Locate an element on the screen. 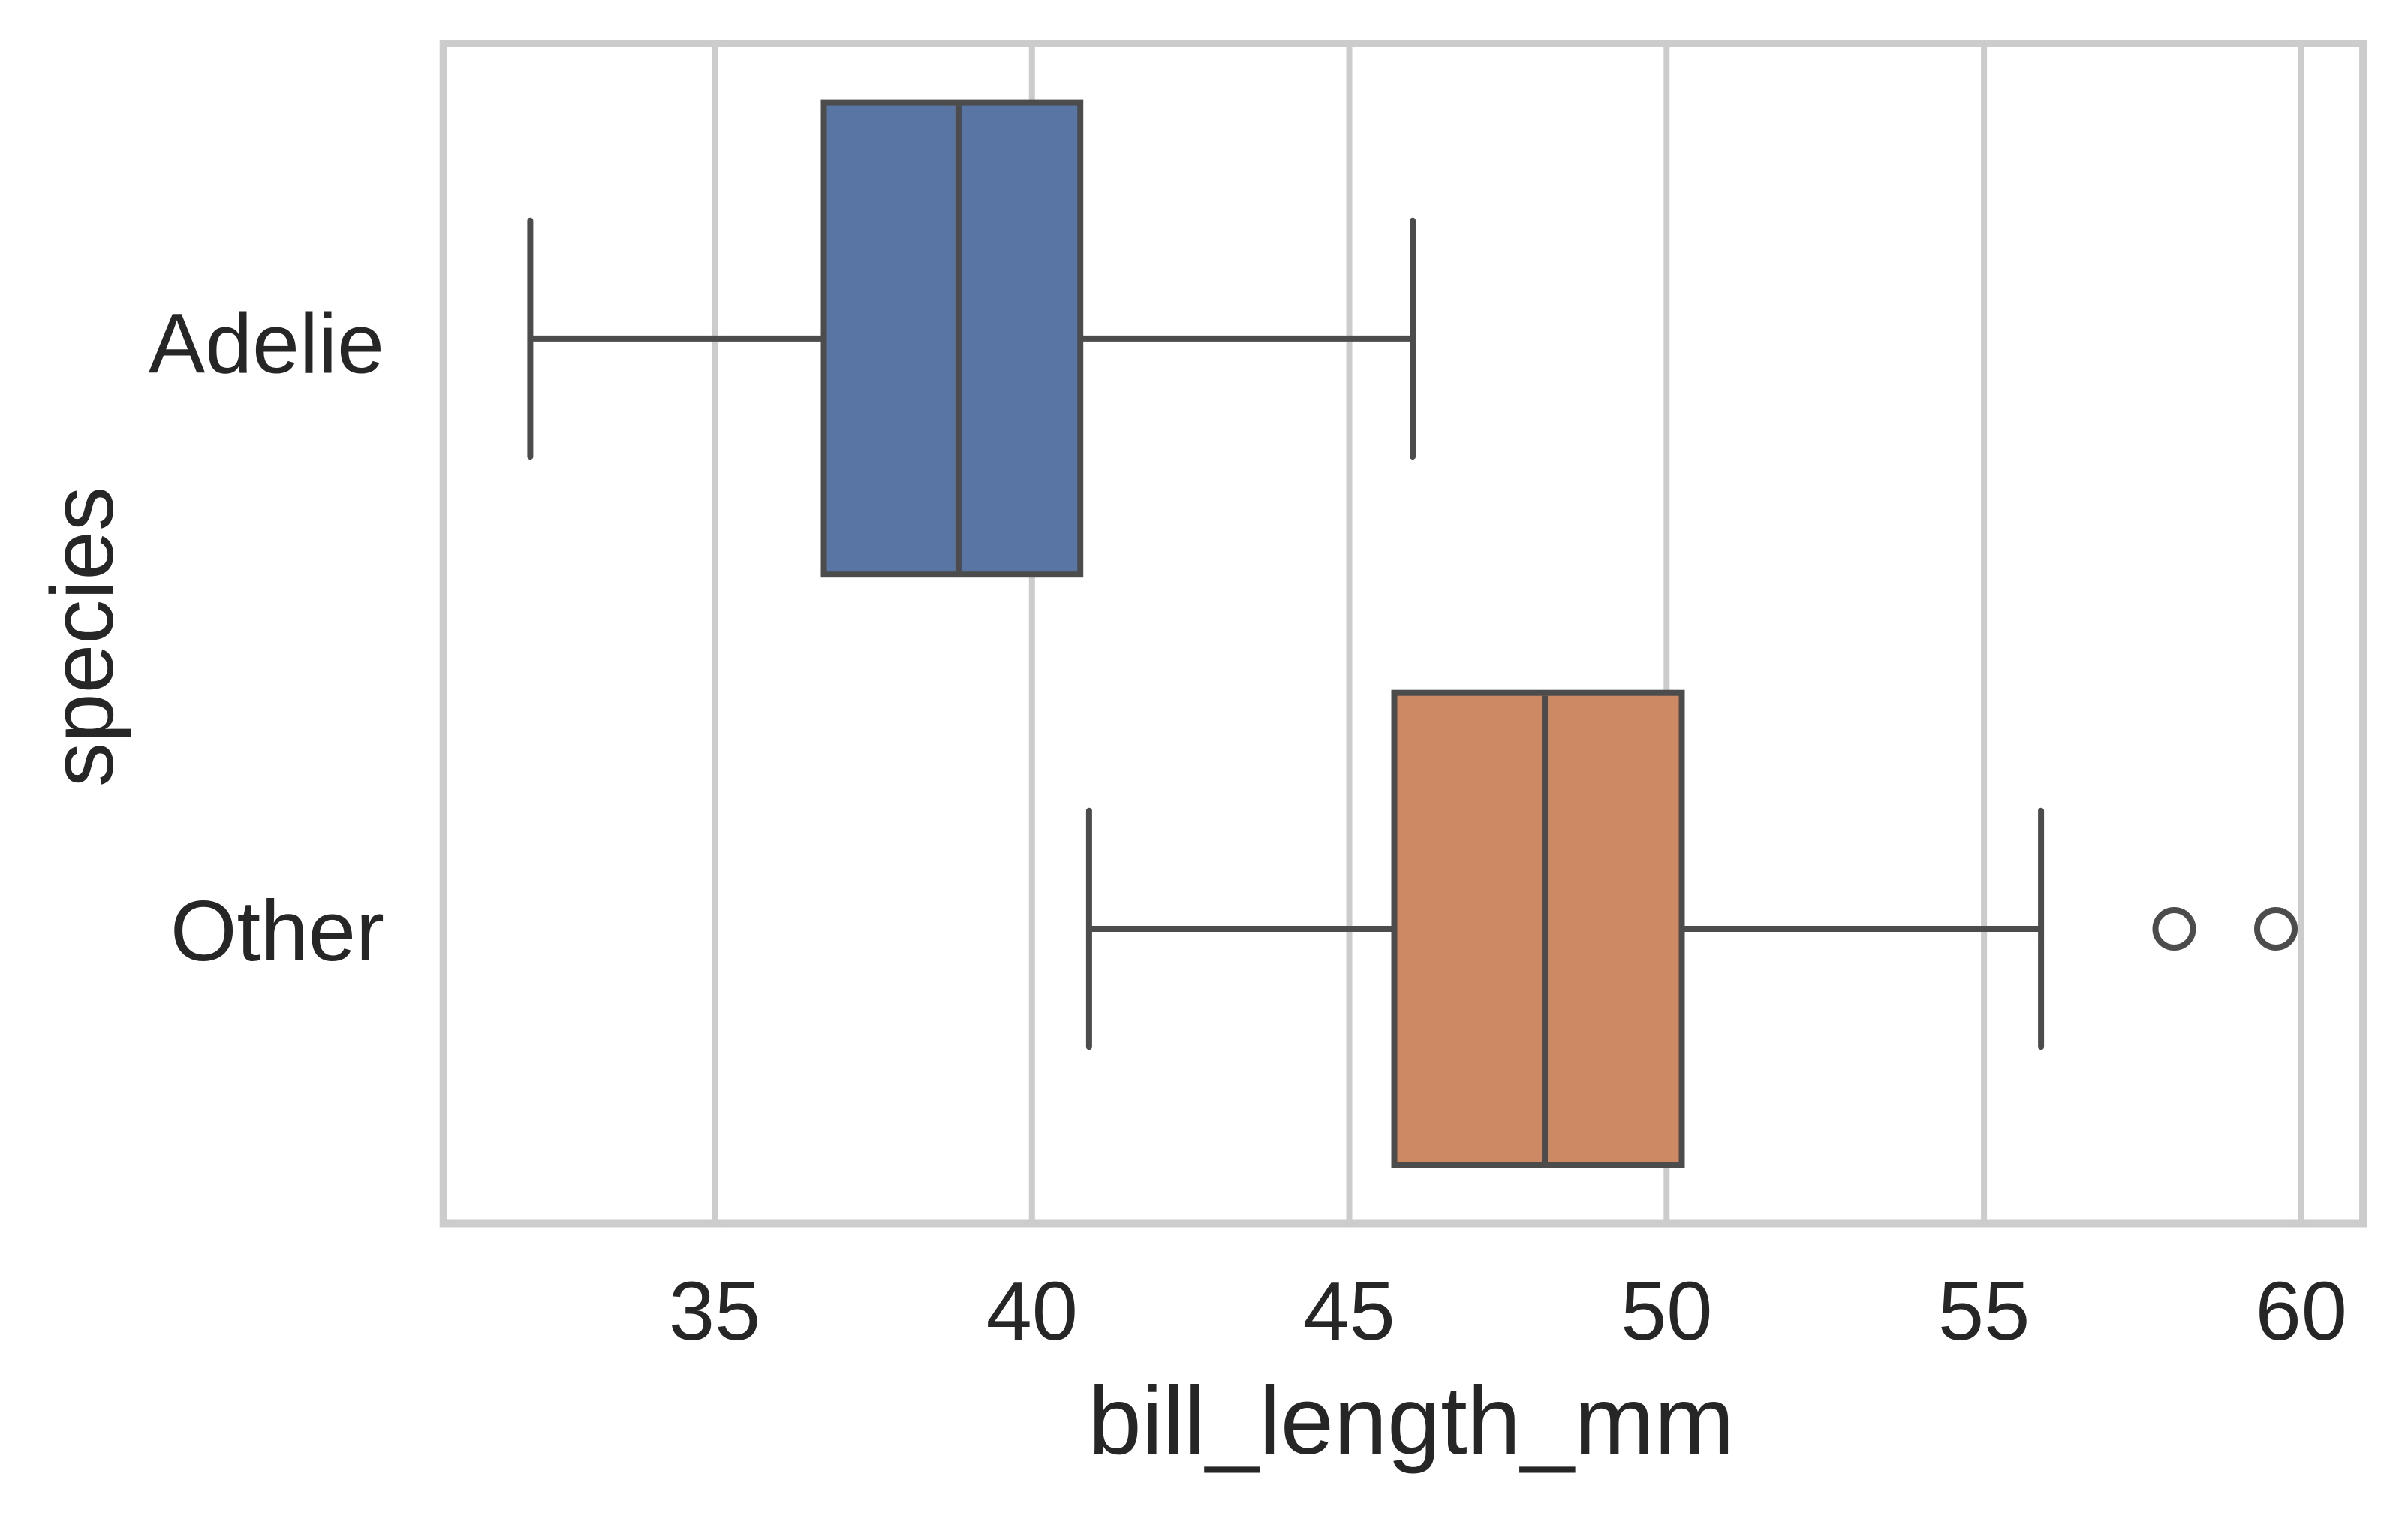 This screenshot has height=1513, width=2408. svg-text: species is located at coordinates (82, 637).